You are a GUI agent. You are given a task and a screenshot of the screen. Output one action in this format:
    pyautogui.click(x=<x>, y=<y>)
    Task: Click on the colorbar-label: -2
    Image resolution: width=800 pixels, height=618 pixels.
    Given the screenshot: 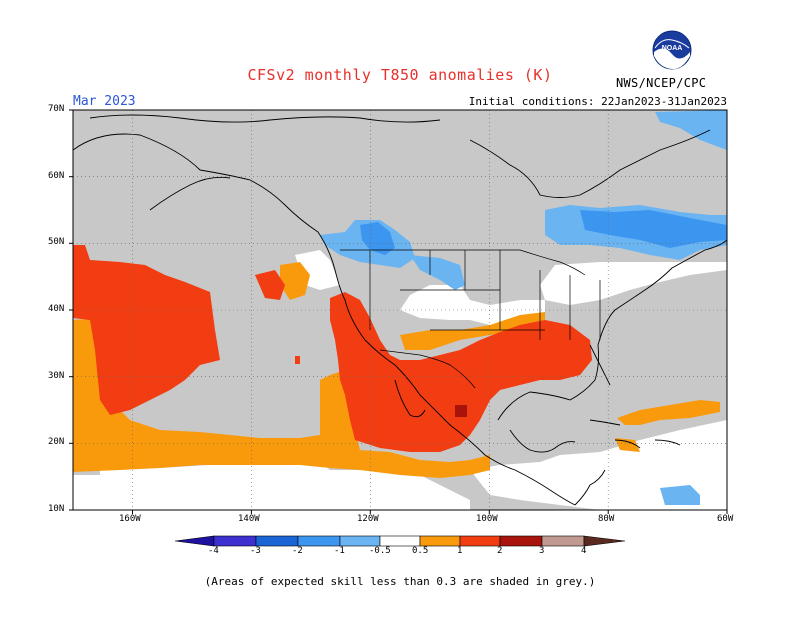 What is the action you would take?
    pyautogui.click(x=297, y=551)
    